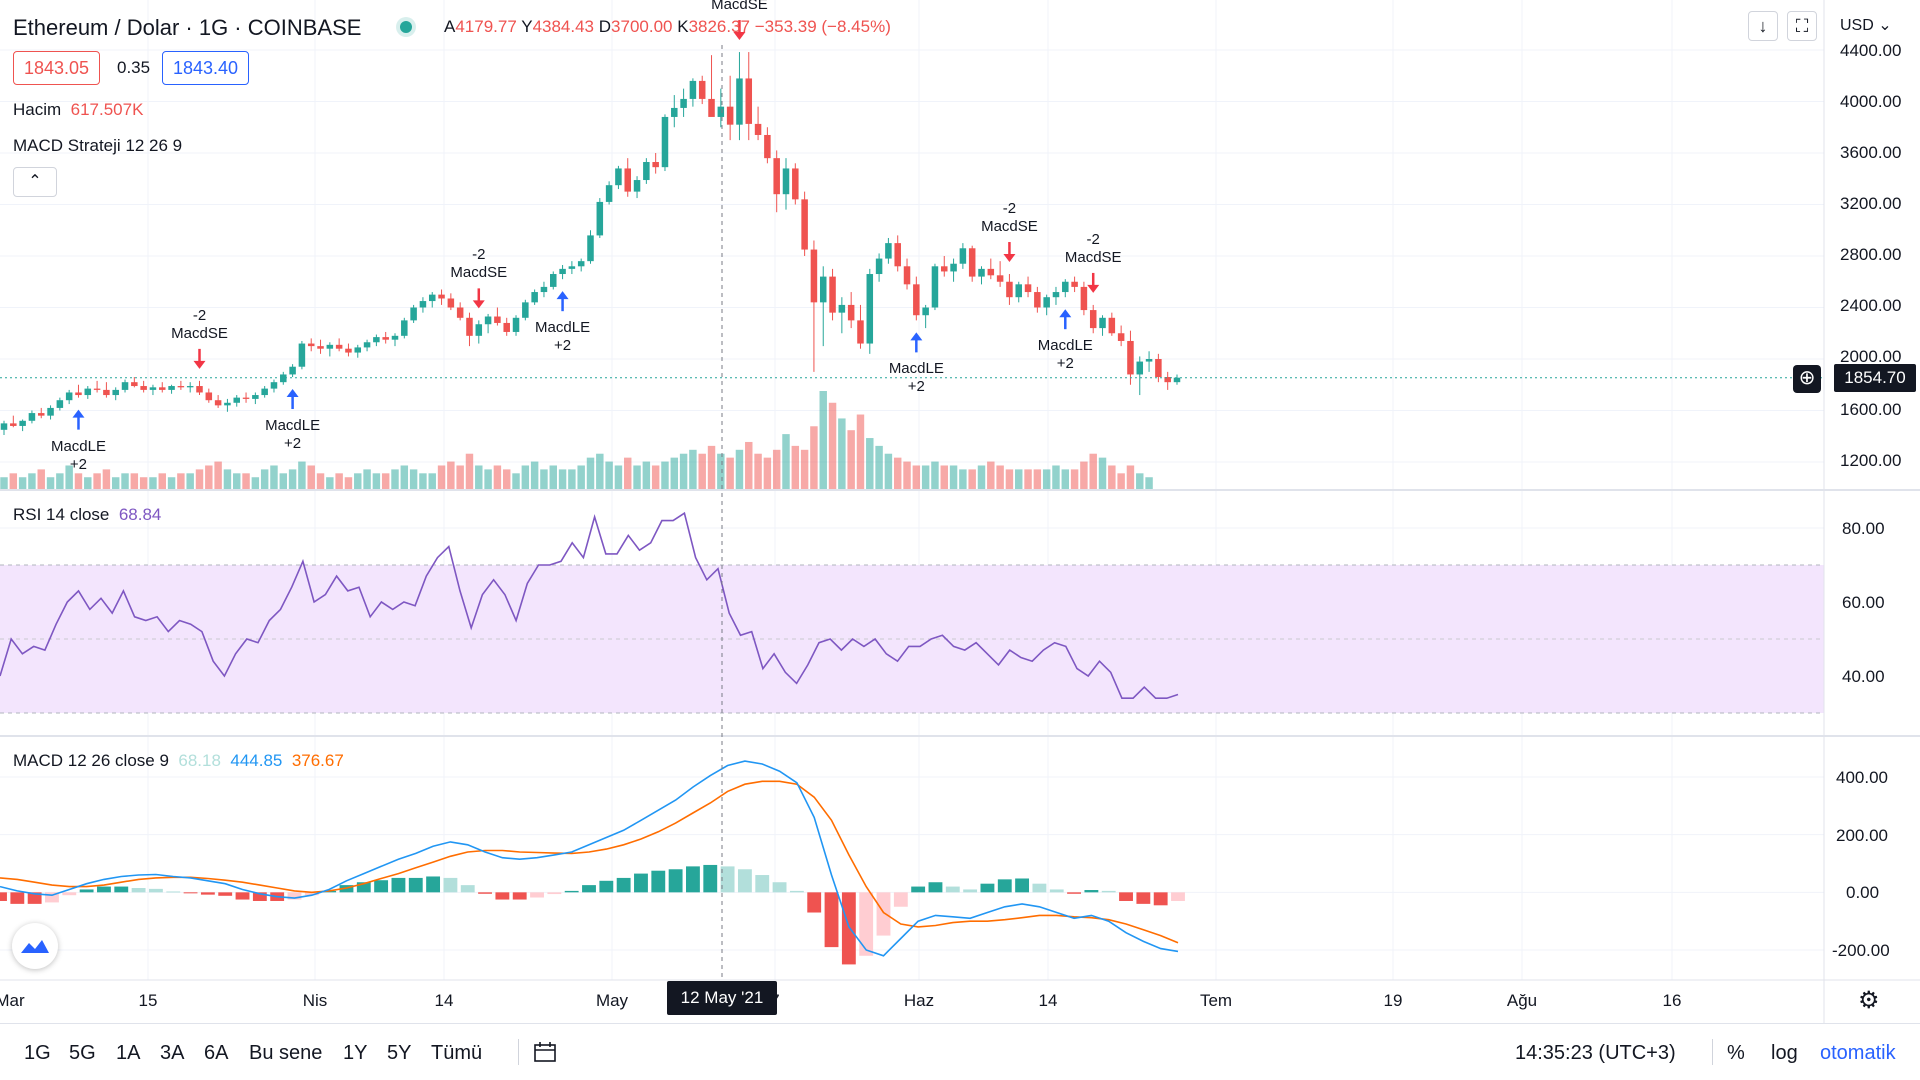 The width and height of the screenshot is (1920, 1080). Describe the element at coordinates (518, 1052) in the screenshot. I see `toolbar-divider` at that location.